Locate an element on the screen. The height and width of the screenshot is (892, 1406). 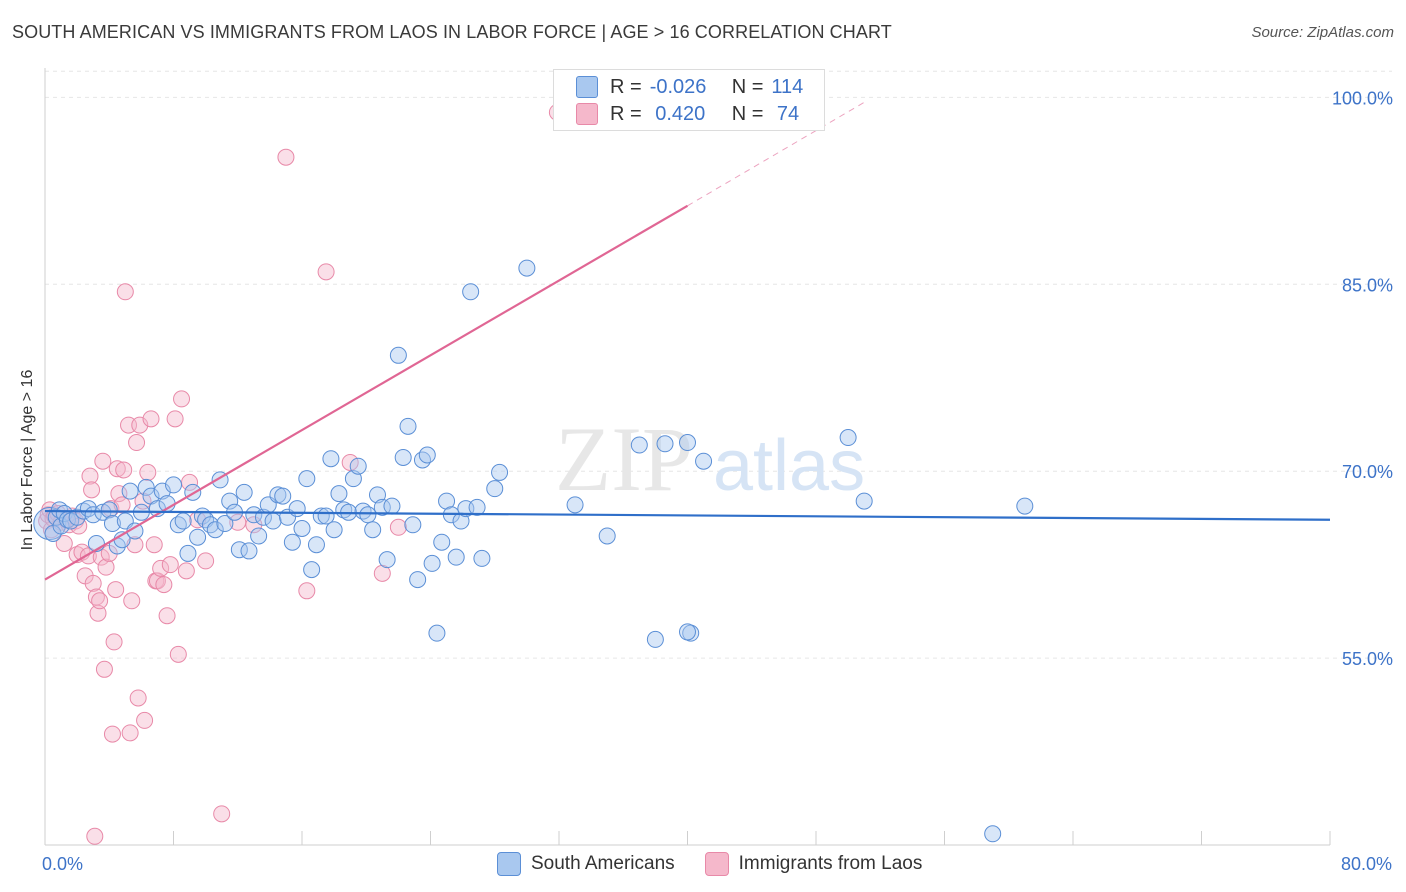
legend-label-laos: Immigrants from Laos is located at coordinates (830, 863).